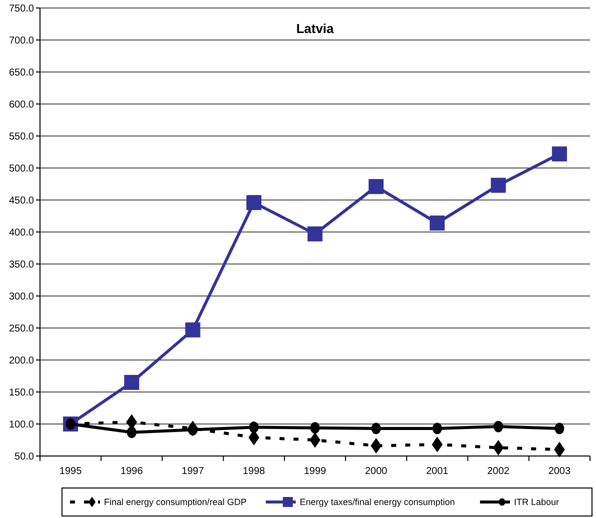 This screenshot has width=596, height=518. I want to click on y-tick-label: 400.0, so click(21, 233).